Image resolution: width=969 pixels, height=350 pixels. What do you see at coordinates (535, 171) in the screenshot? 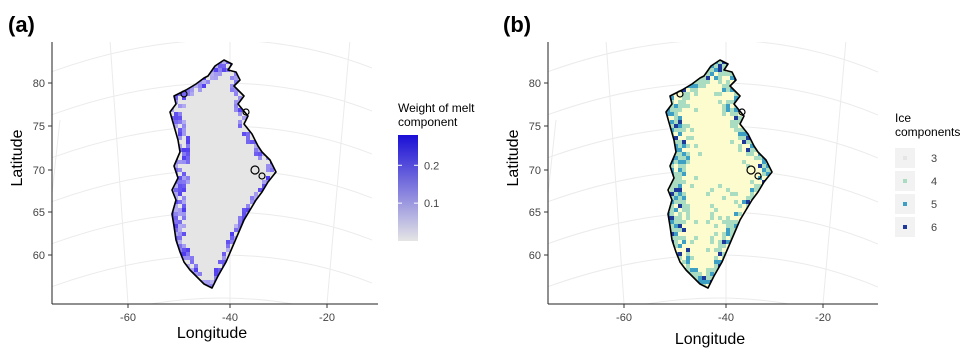
I see `panel-b-y-tick-label: 70` at bounding box center [535, 171].